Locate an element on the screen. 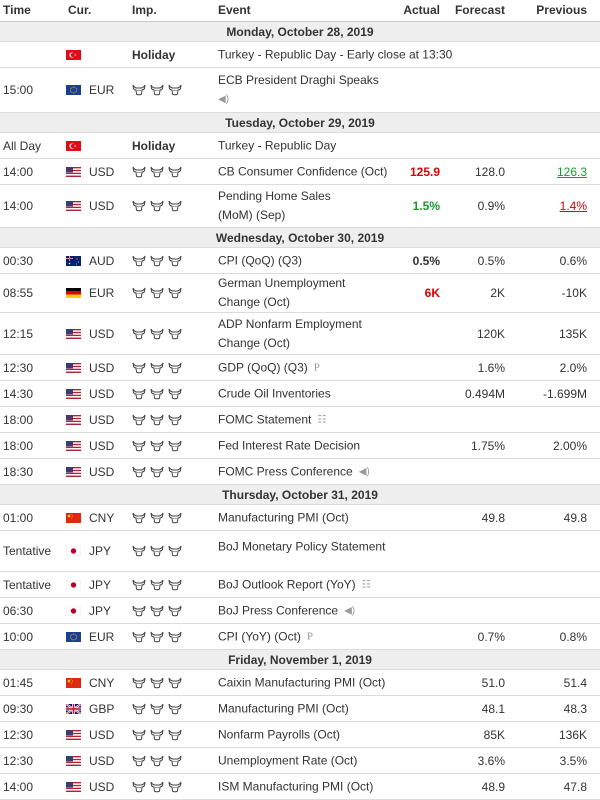 The image size is (600, 800). event-row: 18:00 USD FOMC Statement ☷ is located at coordinates (300, 420).